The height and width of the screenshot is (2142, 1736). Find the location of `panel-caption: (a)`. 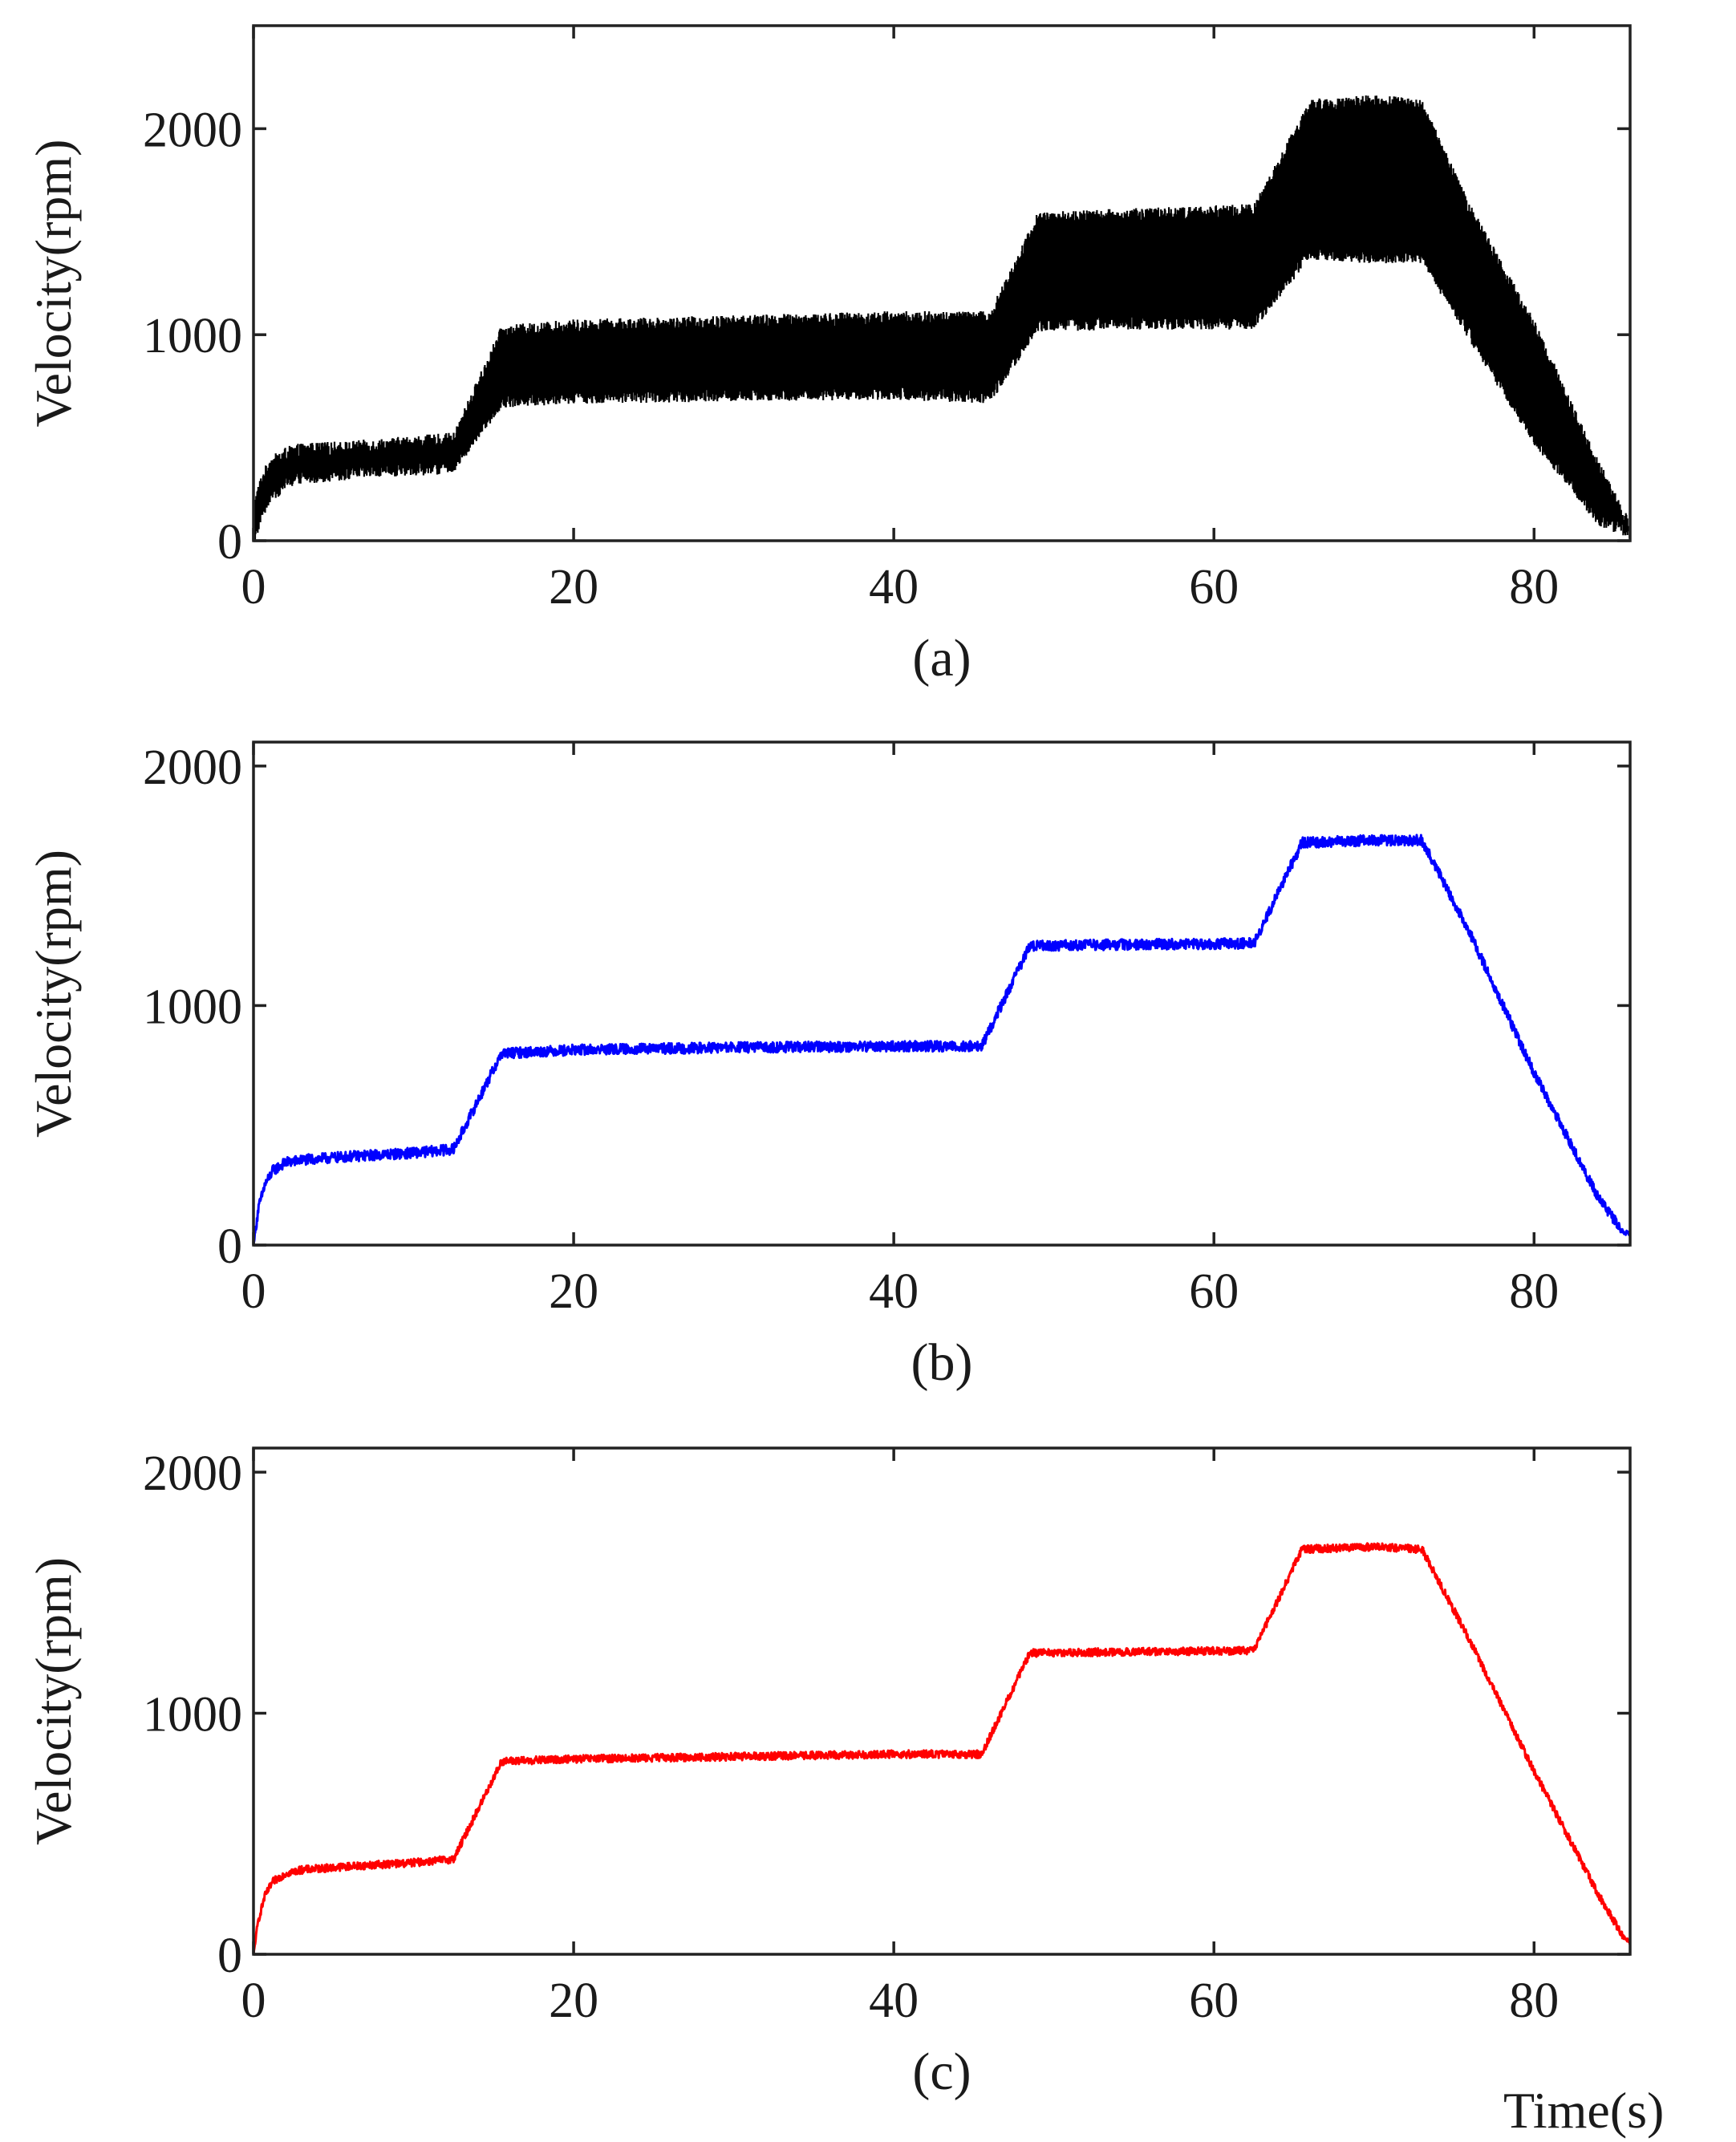

panel-caption: (a) is located at coordinates (942, 658).